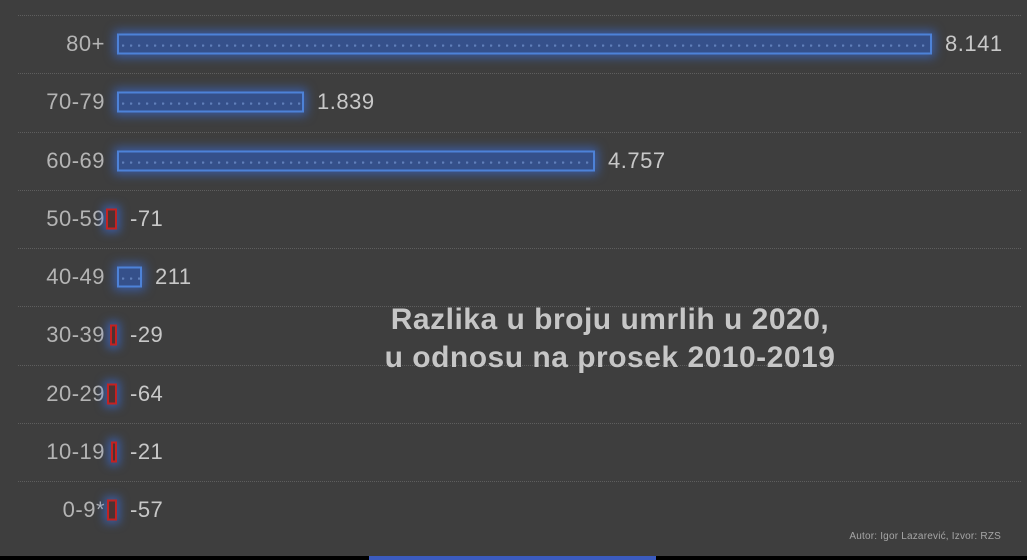  What do you see at coordinates (513, 102) in the screenshot?
I see `chart-row: 70-79 1.839` at bounding box center [513, 102].